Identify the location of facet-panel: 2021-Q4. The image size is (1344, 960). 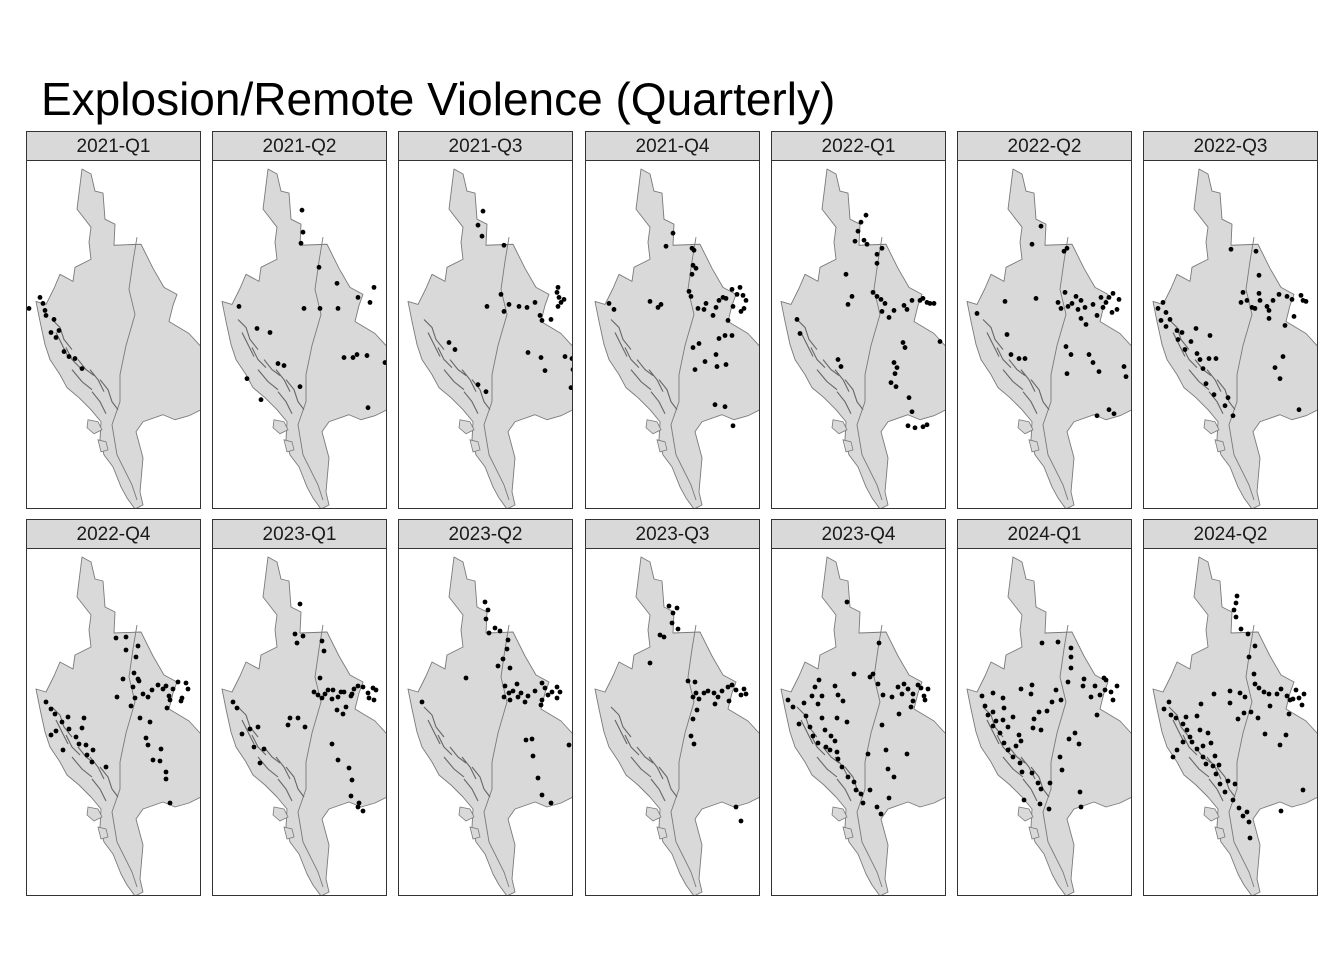
(672, 320).